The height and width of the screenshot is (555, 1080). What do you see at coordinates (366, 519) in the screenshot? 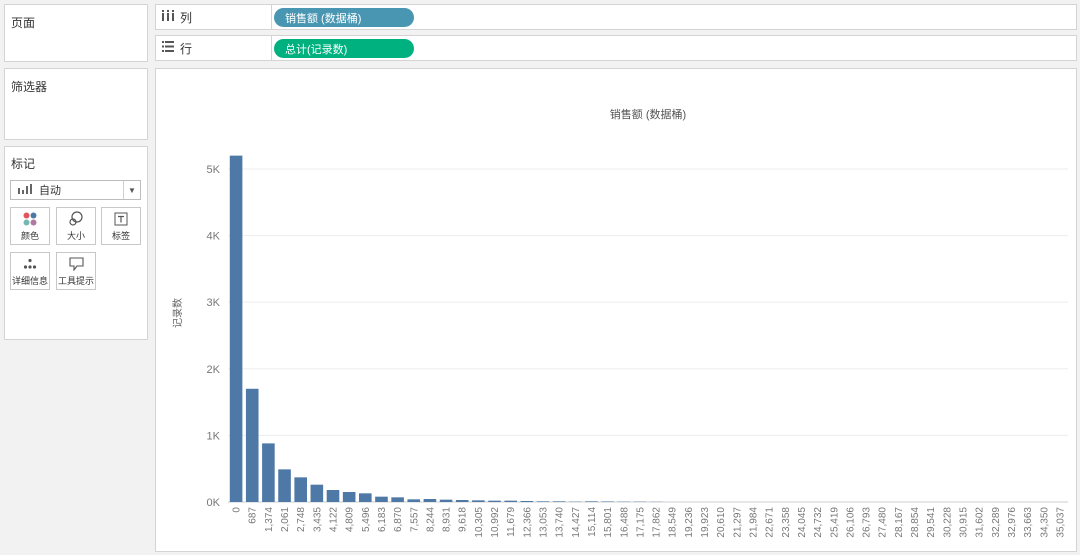
I see `x-tick-label: 5,496` at bounding box center [366, 519].